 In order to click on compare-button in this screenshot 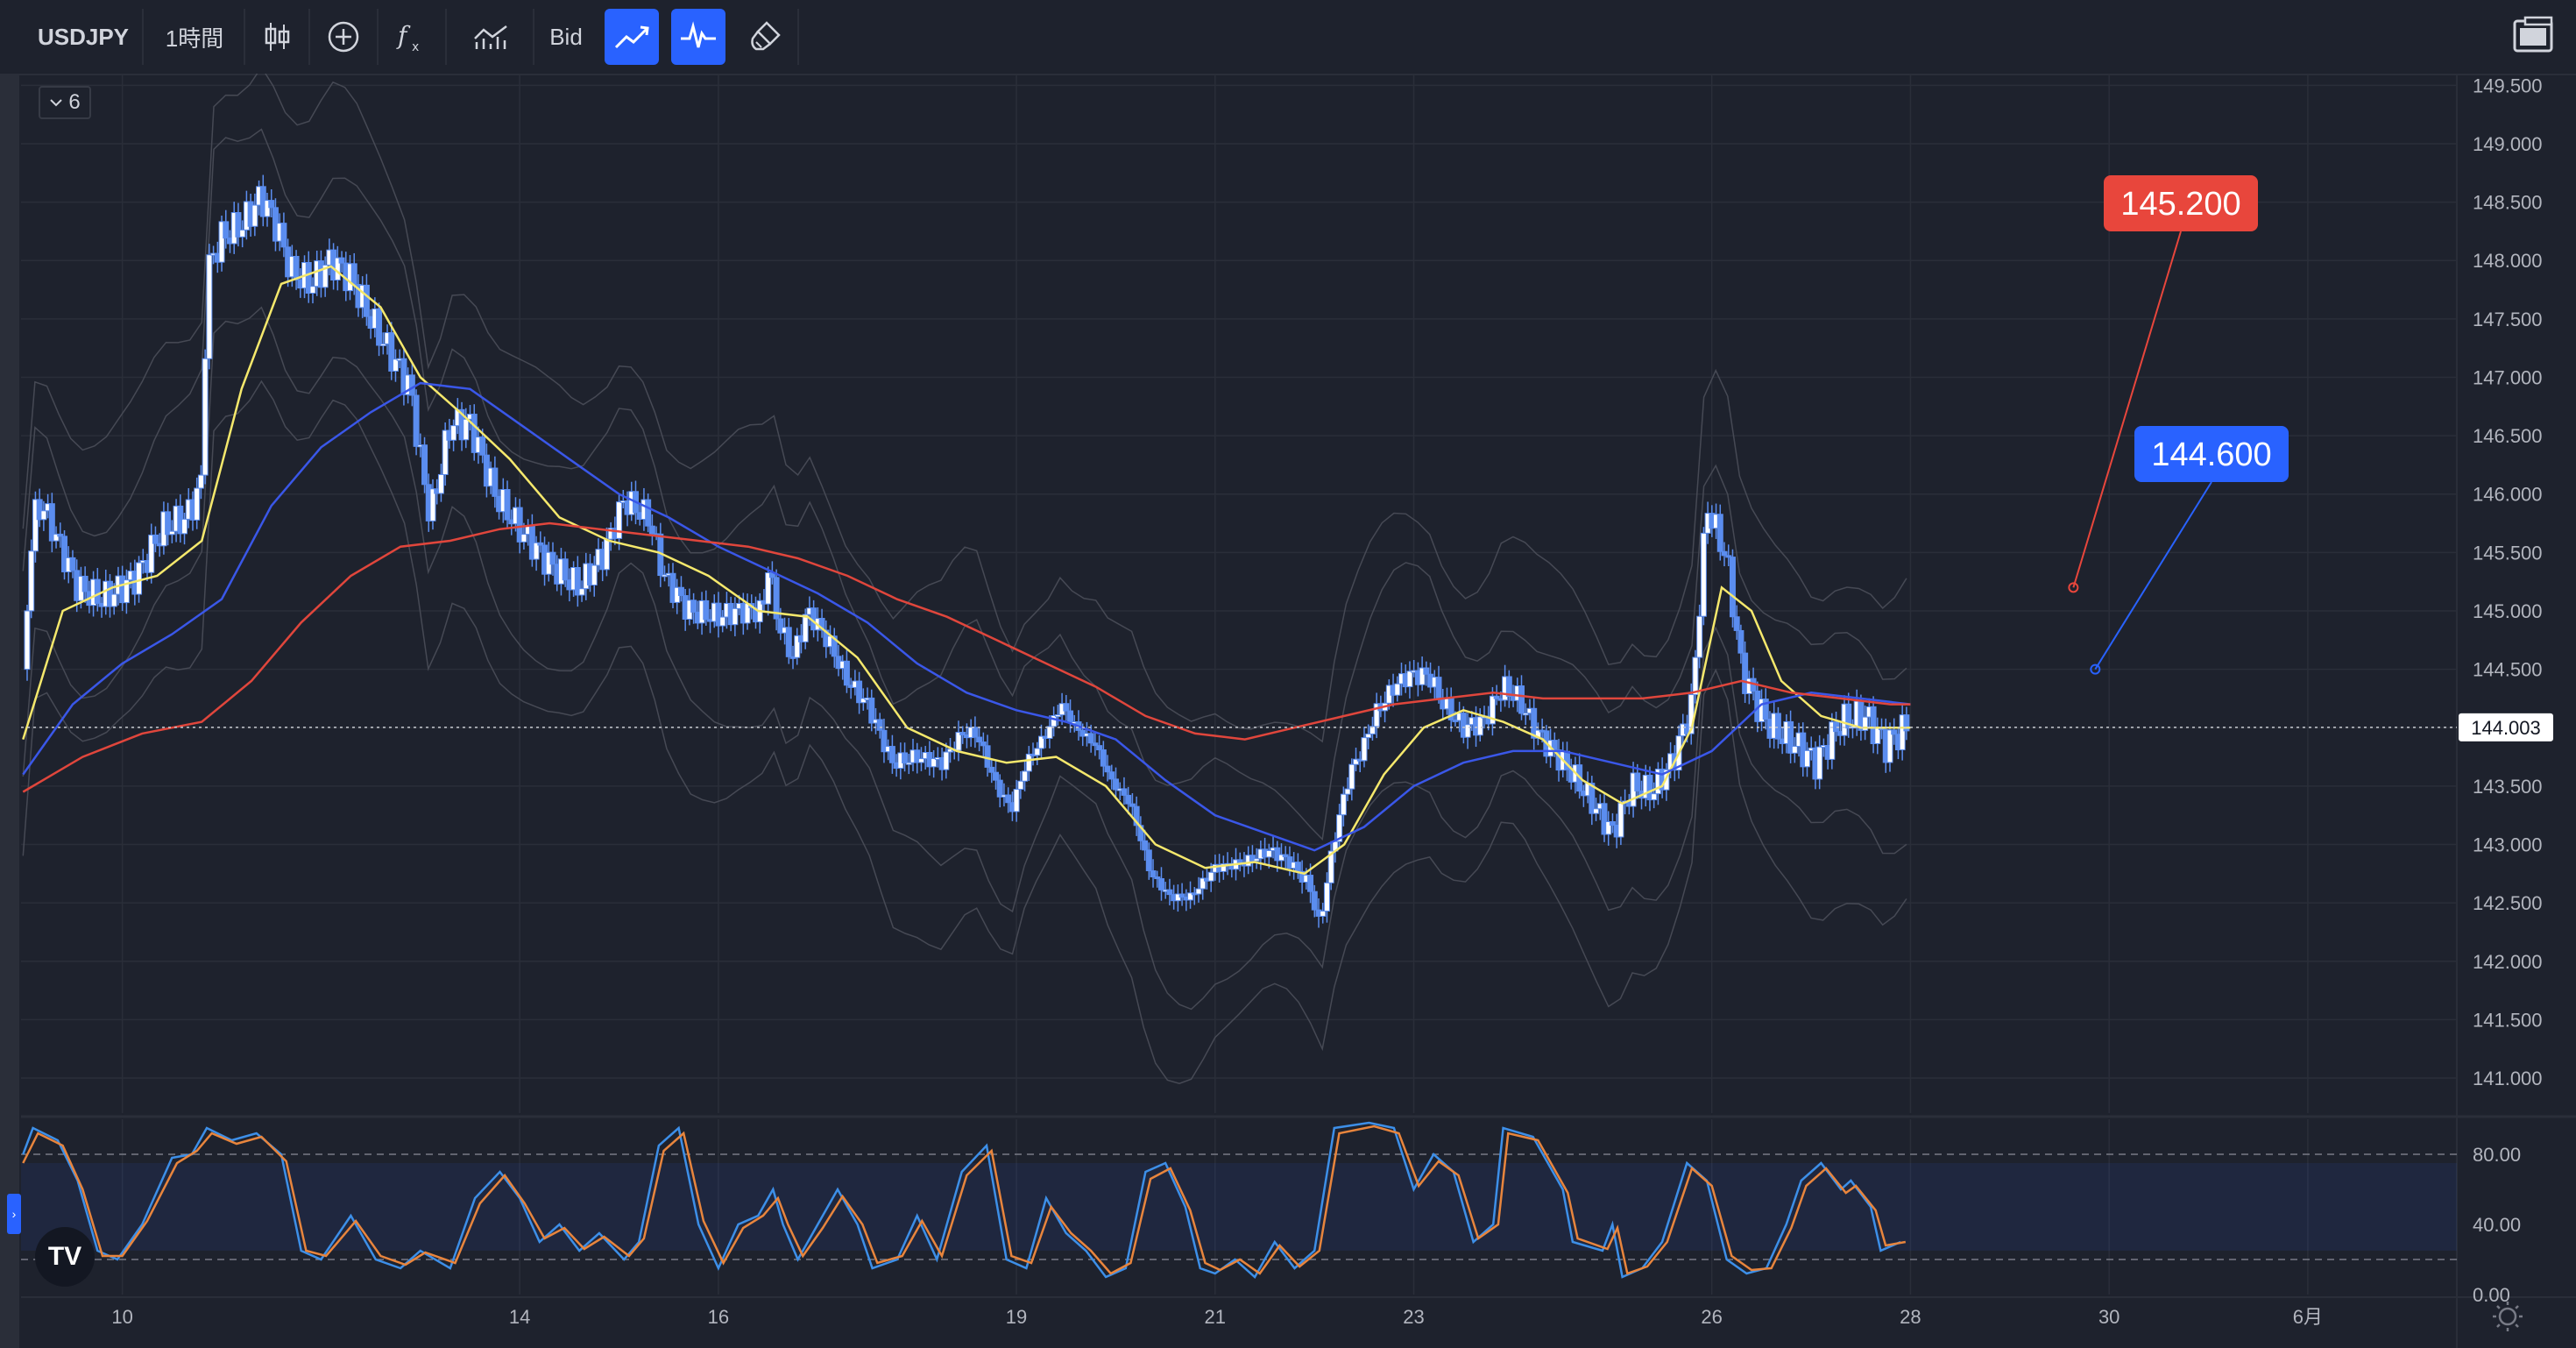, I will do `click(343, 37)`.